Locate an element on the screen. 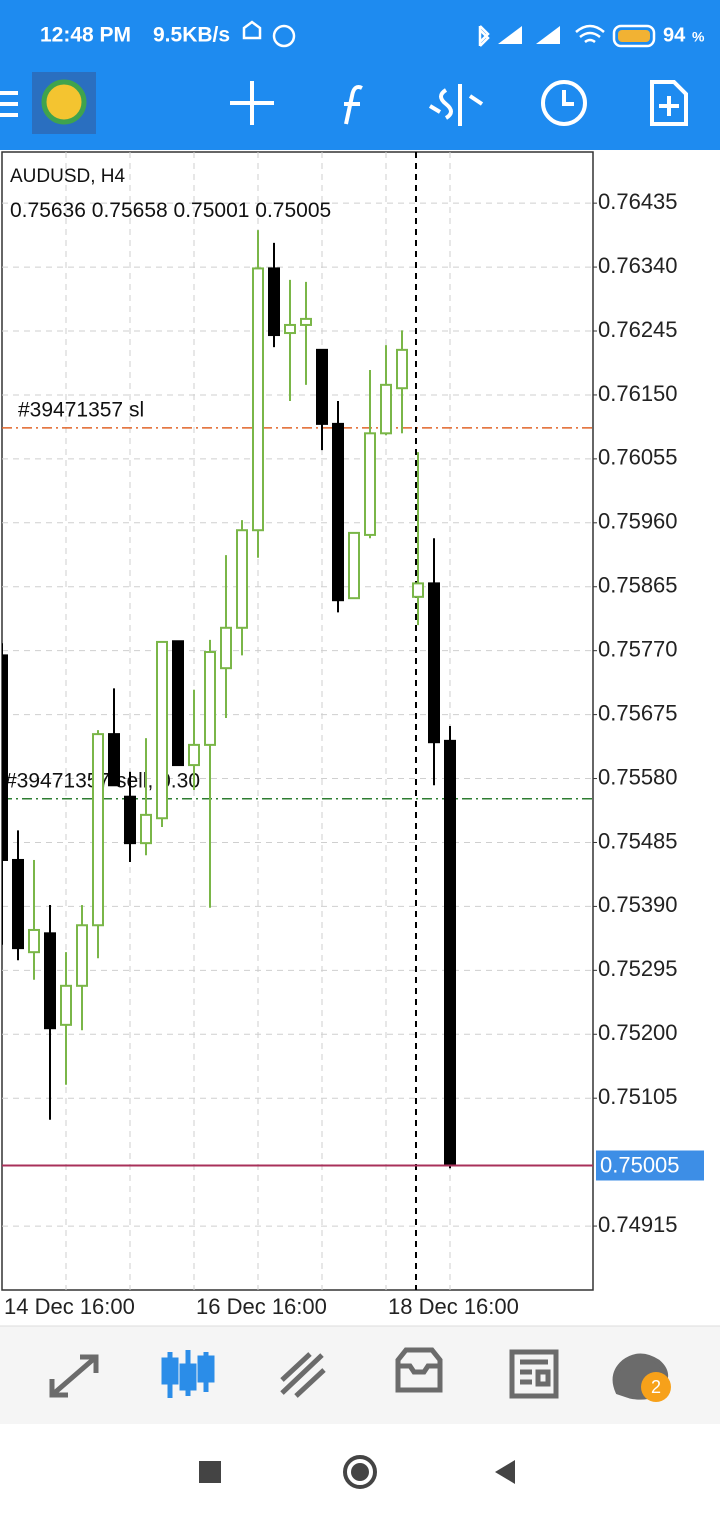 The height and width of the screenshot is (1520, 720). last-price-tag is located at coordinates (650, 1165).